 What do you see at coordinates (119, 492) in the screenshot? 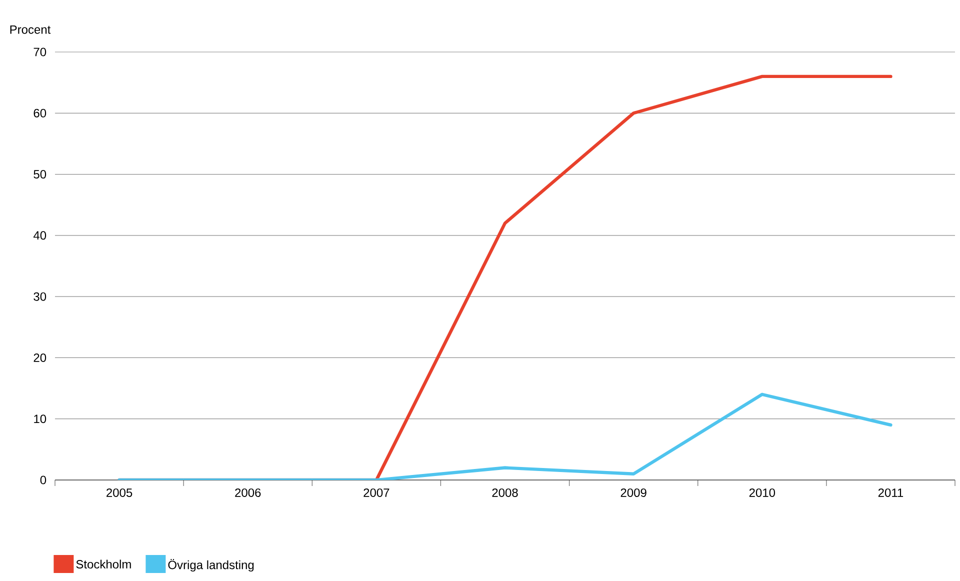
I see `x-tick-label: 2005` at bounding box center [119, 492].